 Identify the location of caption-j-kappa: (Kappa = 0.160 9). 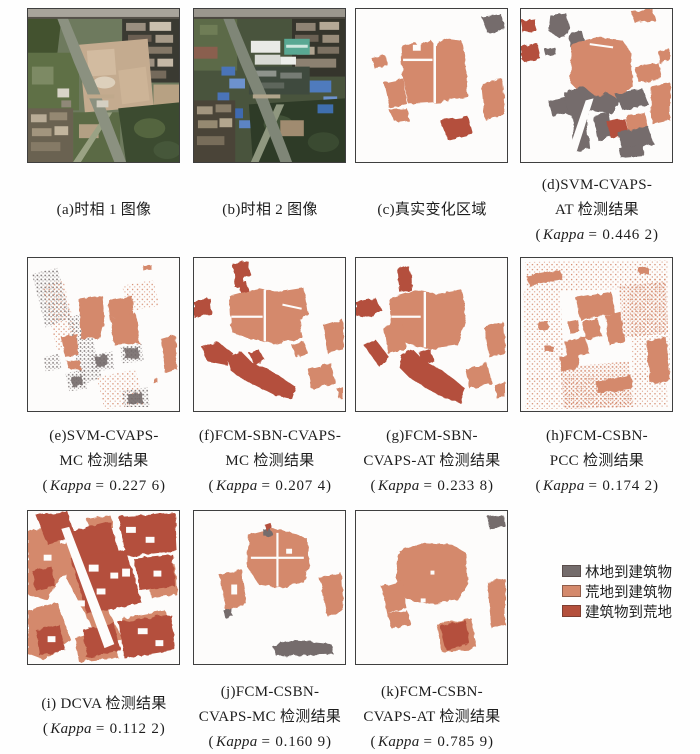
(270, 741).